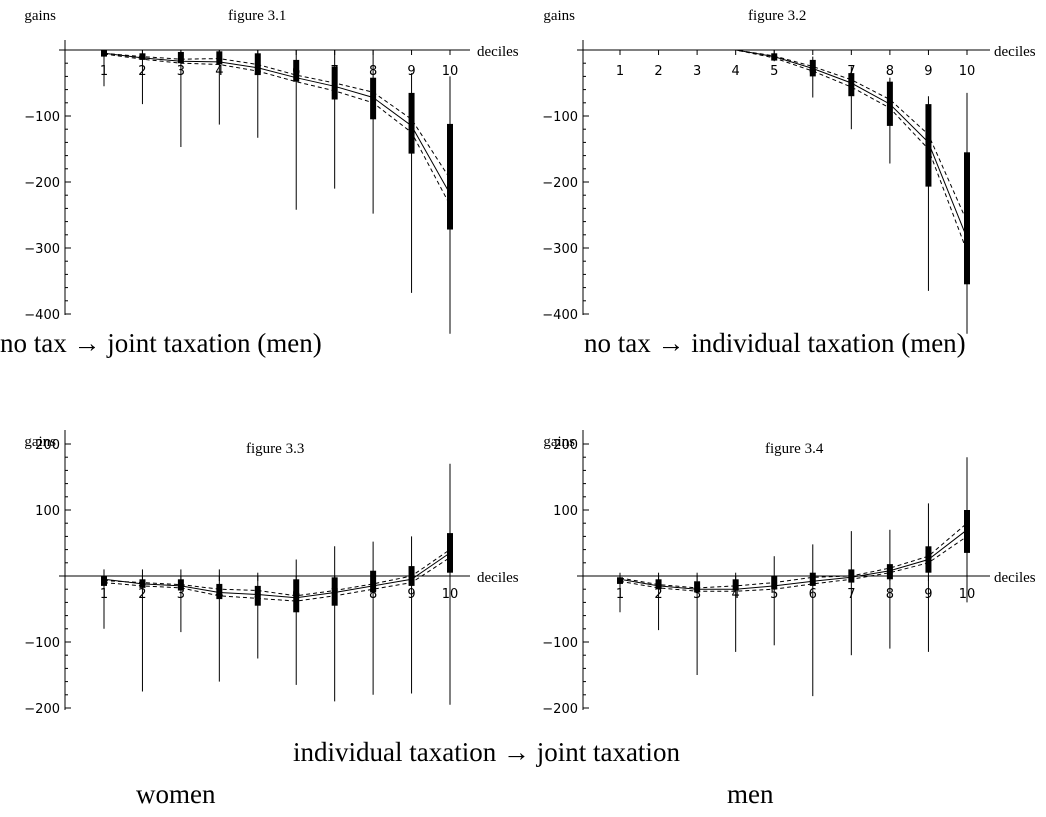 This screenshot has height=817, width=1046. I want to click on p4-title: figure 3.4, so click(794, 449).